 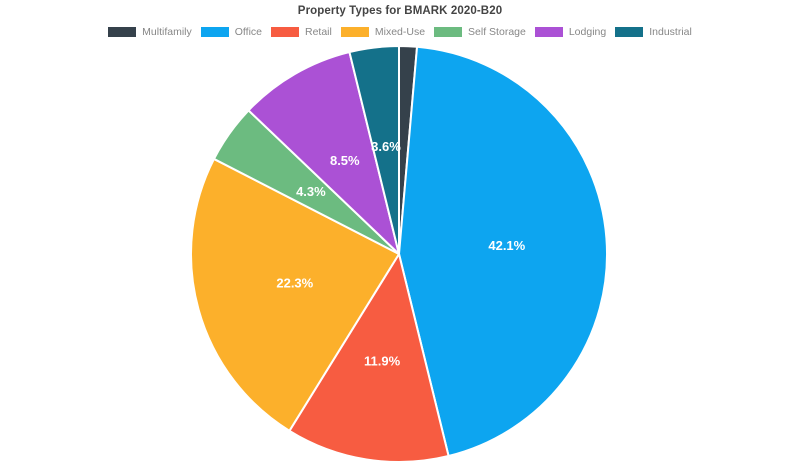 What do you see at coordinates (301, 32) in the screenshot?
I see `legend-item-retail: Retail` at bounding box center [301, 32].